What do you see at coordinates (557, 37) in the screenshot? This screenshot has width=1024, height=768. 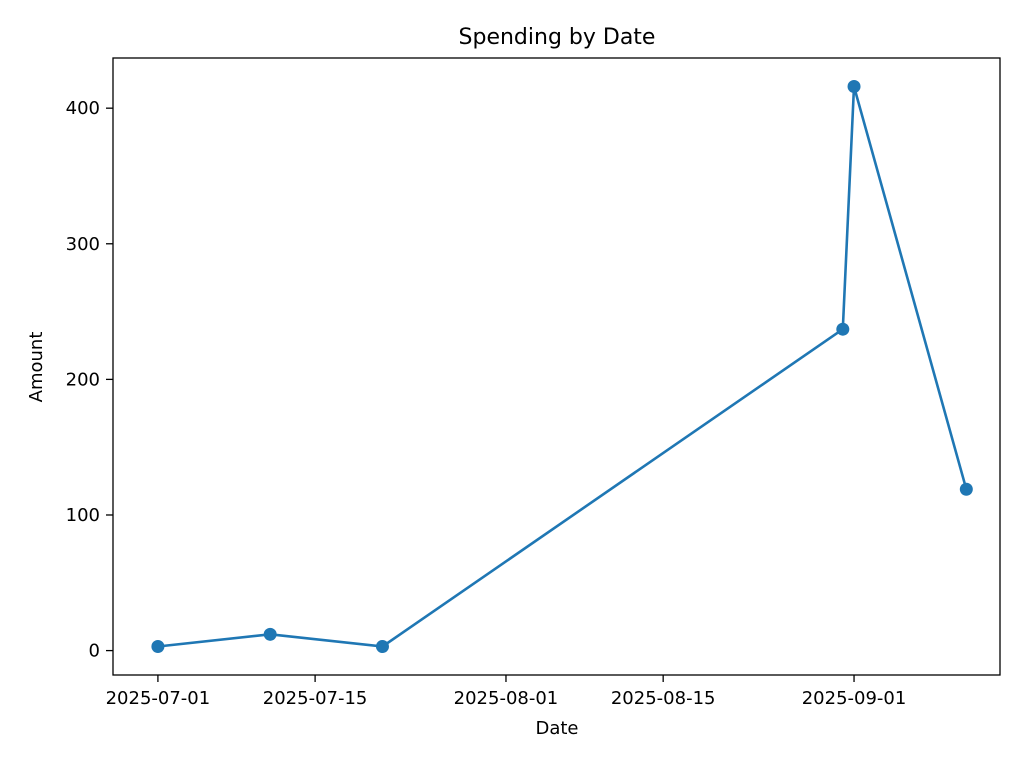 I see `chart-title: Spending by Date` at bounding box center [557, 37].